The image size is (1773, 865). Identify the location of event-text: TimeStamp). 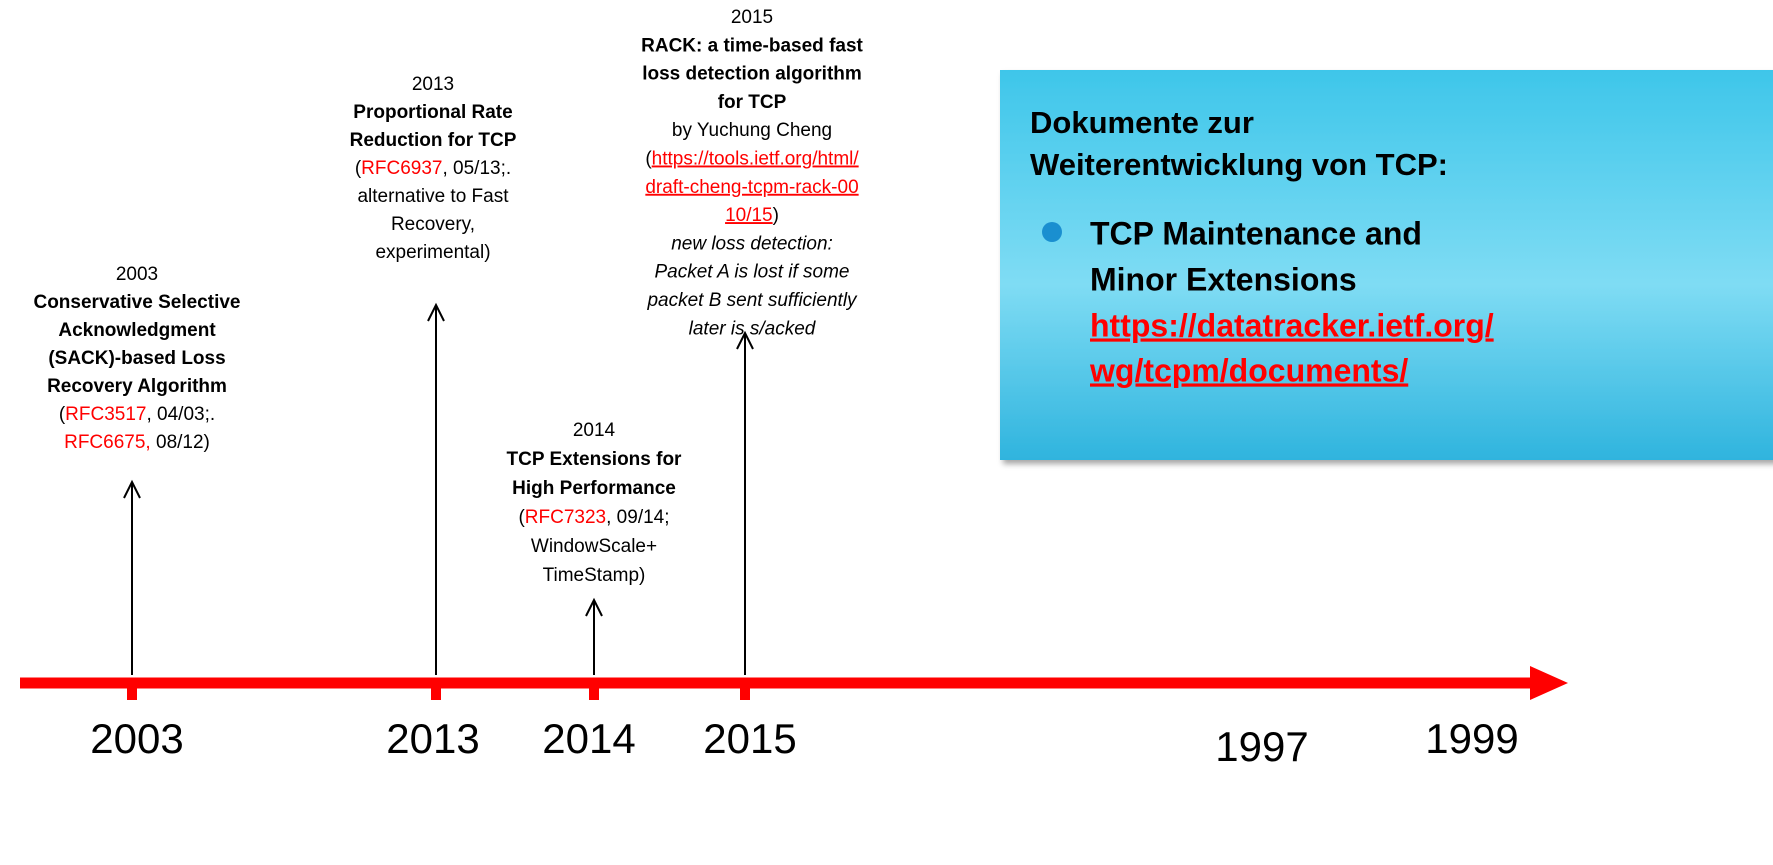
(594, 575).